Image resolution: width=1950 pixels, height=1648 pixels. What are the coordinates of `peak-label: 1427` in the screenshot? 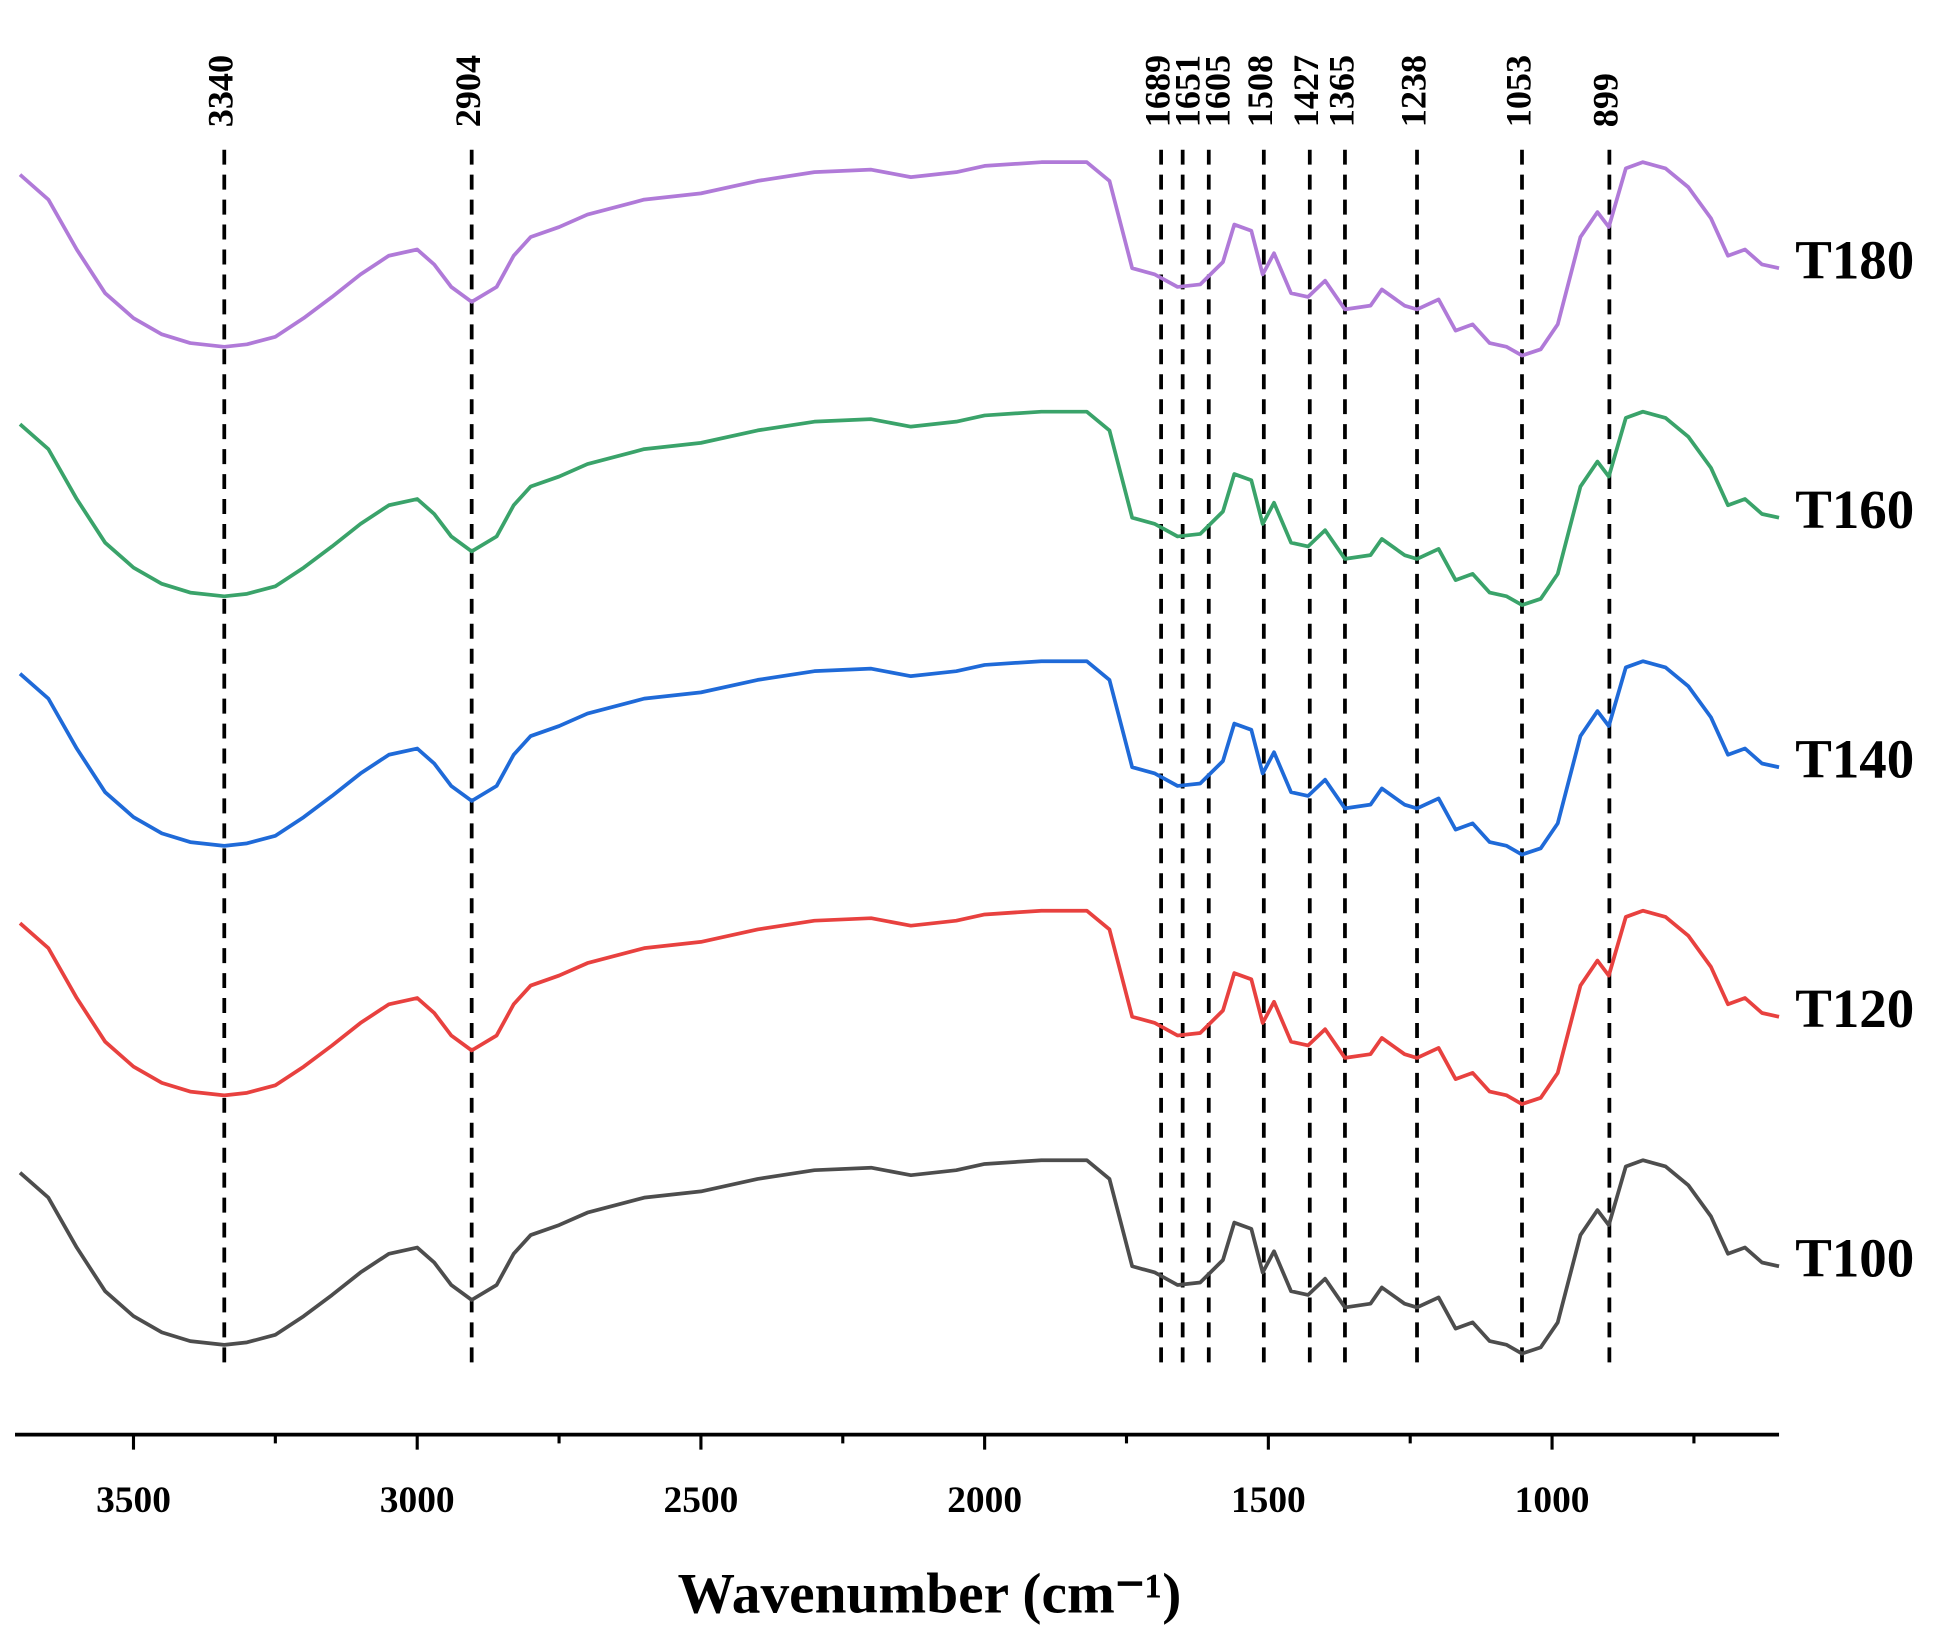 It's located at (1306, 91).